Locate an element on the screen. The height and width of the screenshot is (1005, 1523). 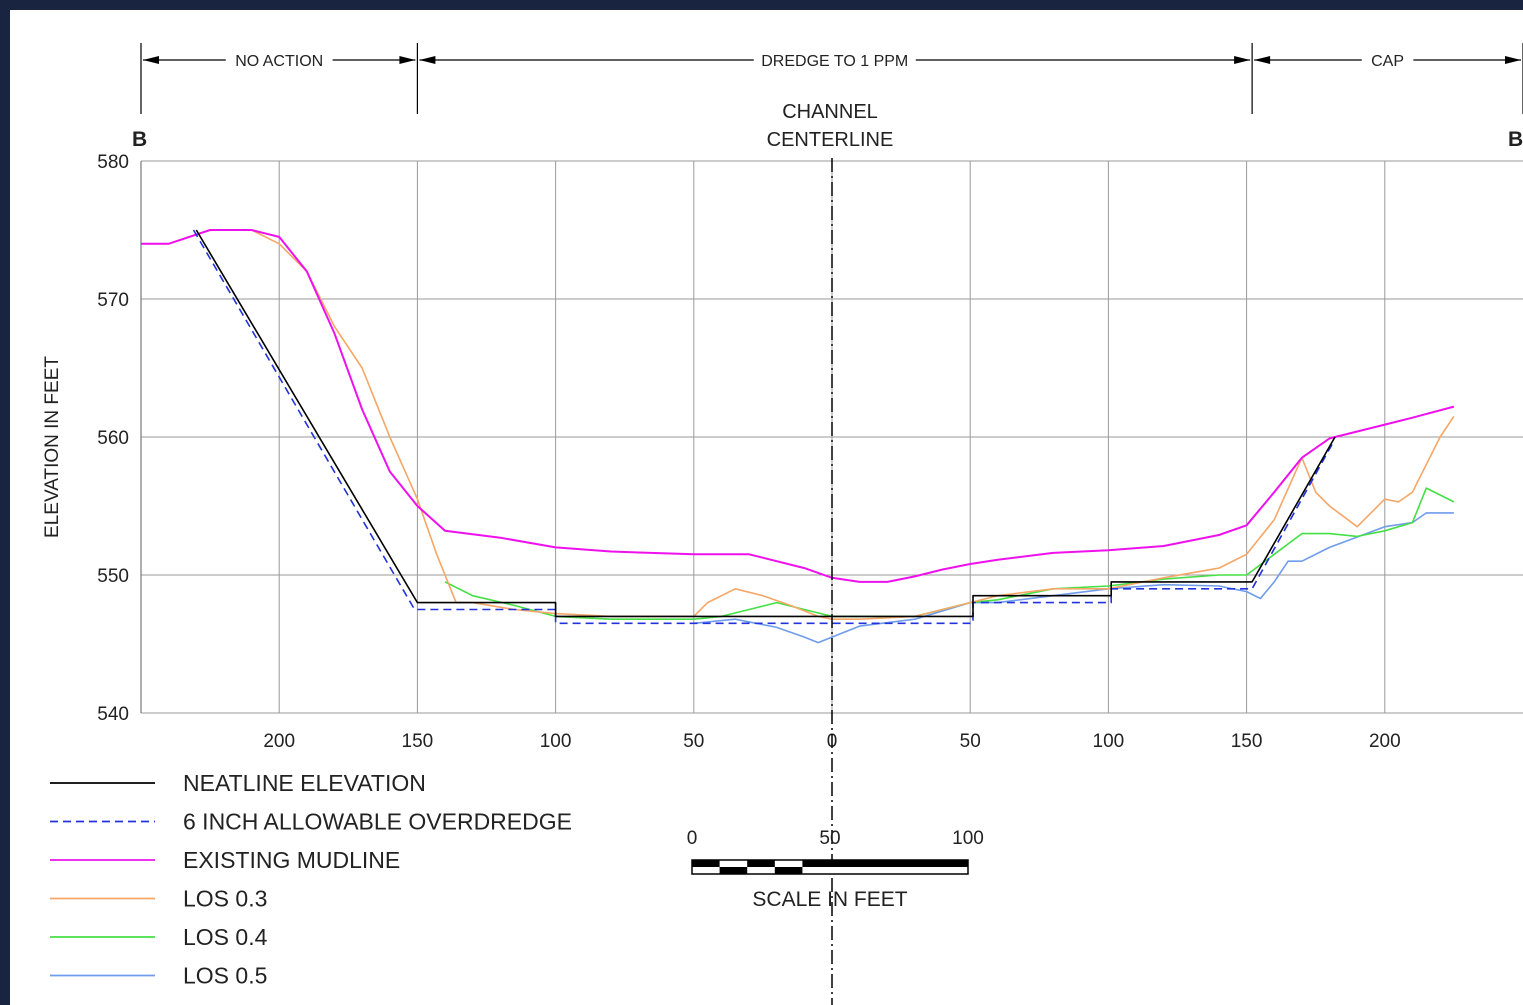
legend-label: NEATLINE ELEVATION is located at coordinates (304, 783).